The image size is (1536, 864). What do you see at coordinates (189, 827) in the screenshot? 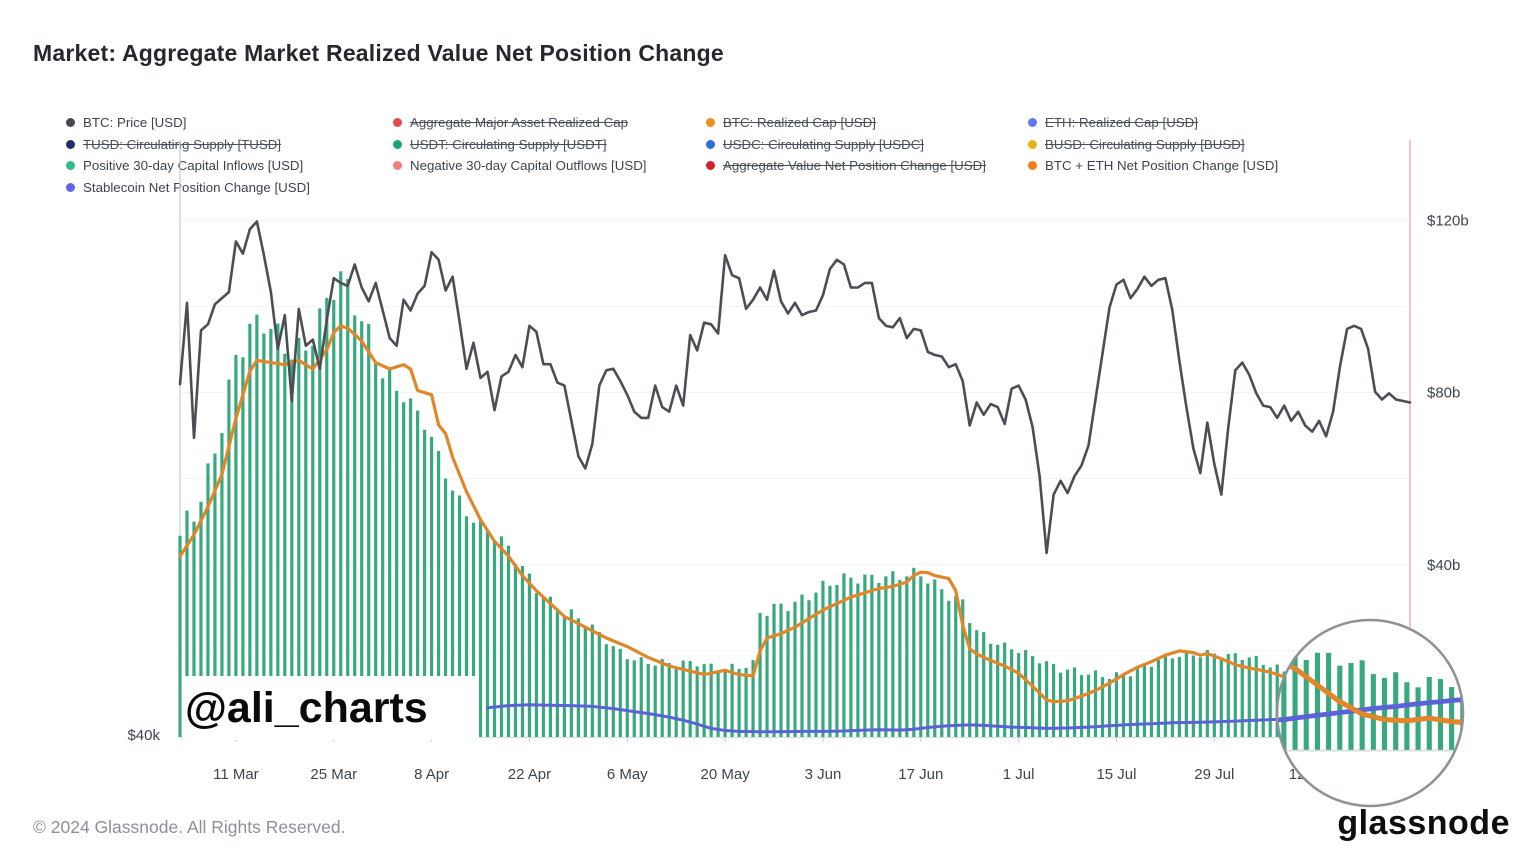
I see `copyright-text: © 2024 Glassnode. All Rights Reserved.` at bounding box center [189, 827].